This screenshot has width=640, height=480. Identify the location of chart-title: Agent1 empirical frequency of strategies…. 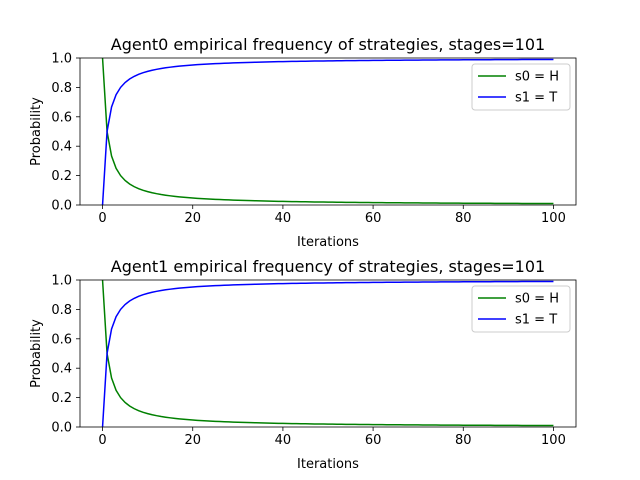
(328, 266).